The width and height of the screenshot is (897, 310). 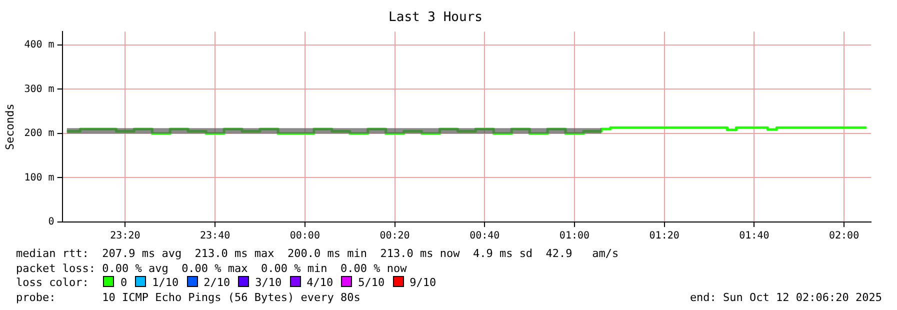 What do you see at coordinates (53, 282) in the screenshot?
I see `legend-title: loss color:` at bounding box center [53, 282].